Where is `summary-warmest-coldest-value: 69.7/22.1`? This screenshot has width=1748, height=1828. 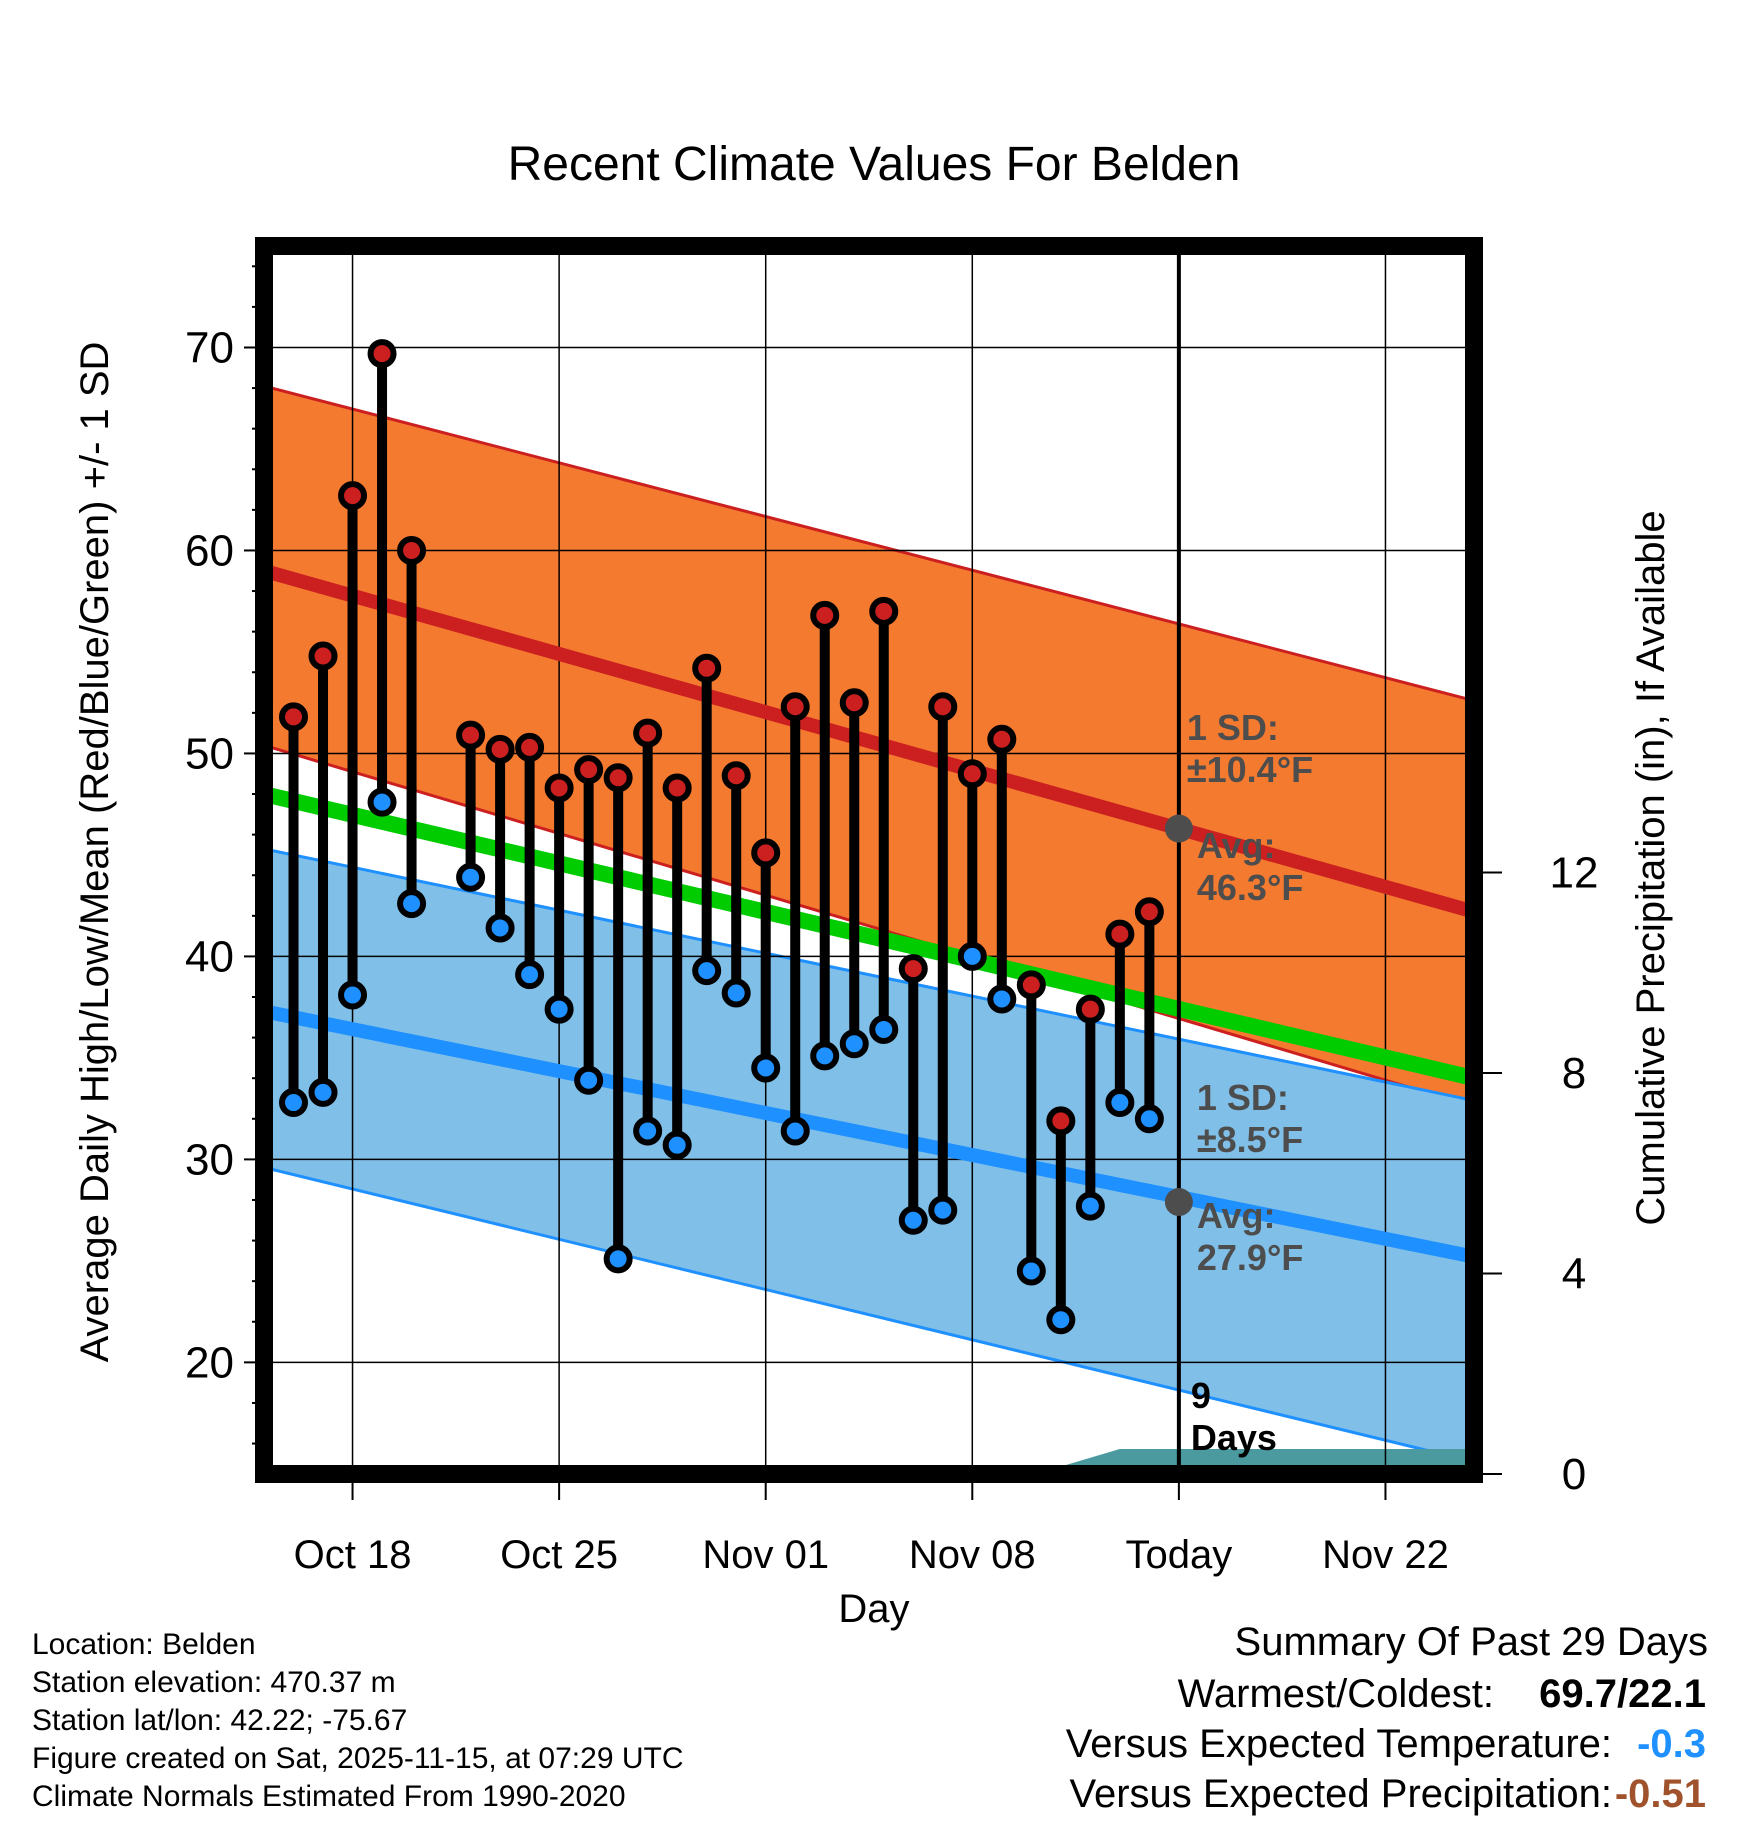 summary-warmest-coldest-value: 69.7/22.1 is located at coordinates (1622, 1694).